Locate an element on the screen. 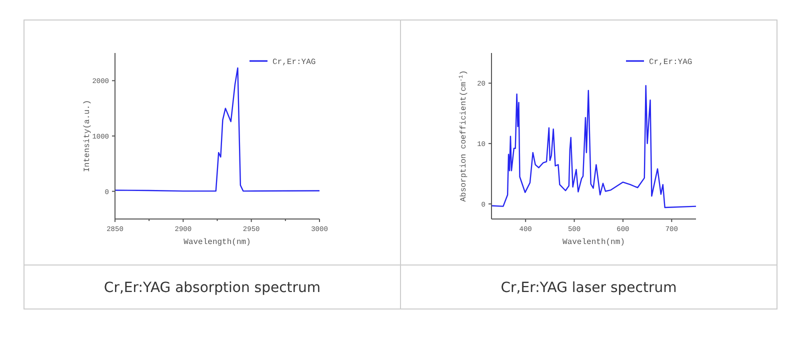 This screenshot has height=343, width=810. text: Cr,Er:YAG absorption spectrum is located at coordinates (212, 288).